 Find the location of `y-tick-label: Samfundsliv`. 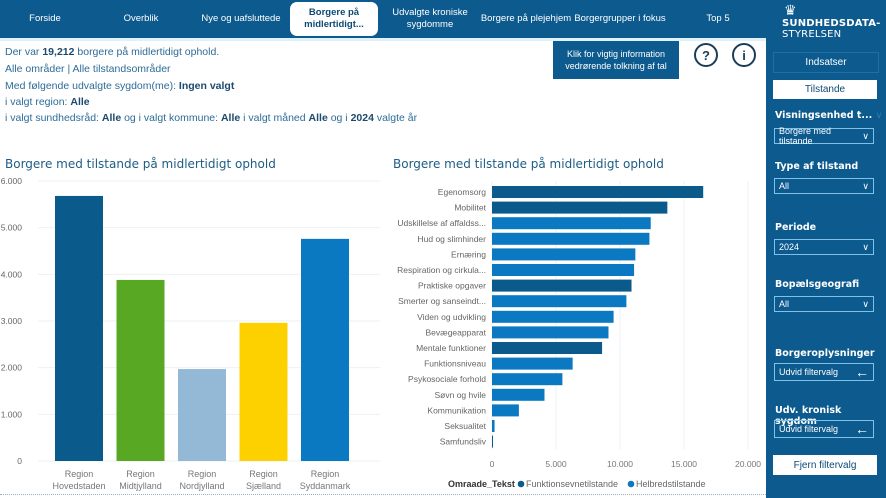

y-tick-label: Samfundsliv is located at coordinates (463, 442).